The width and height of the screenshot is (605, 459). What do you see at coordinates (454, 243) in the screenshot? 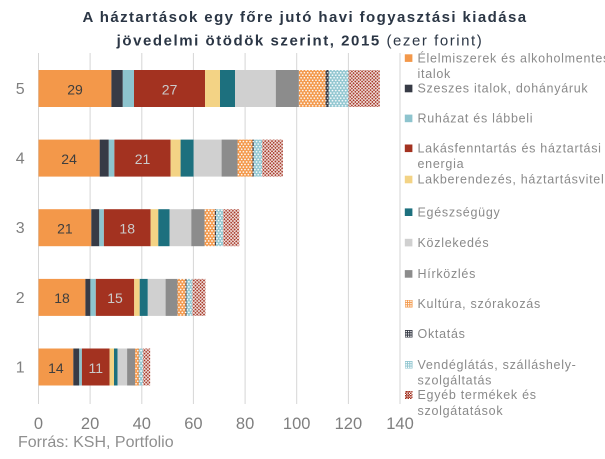
I see `svg-text: Közlekedés` at bounding box center [454, 243].